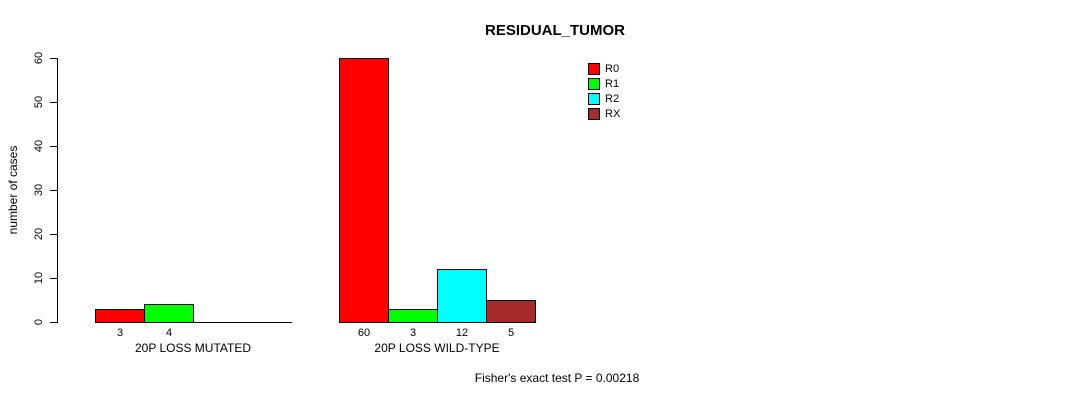  Describe the element at coordinates (511, 311) in the screenshot. I see `bar-rx-group2` at that location.